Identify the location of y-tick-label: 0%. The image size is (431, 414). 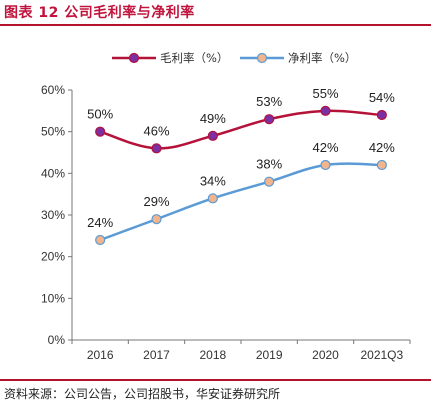
(57, 340).